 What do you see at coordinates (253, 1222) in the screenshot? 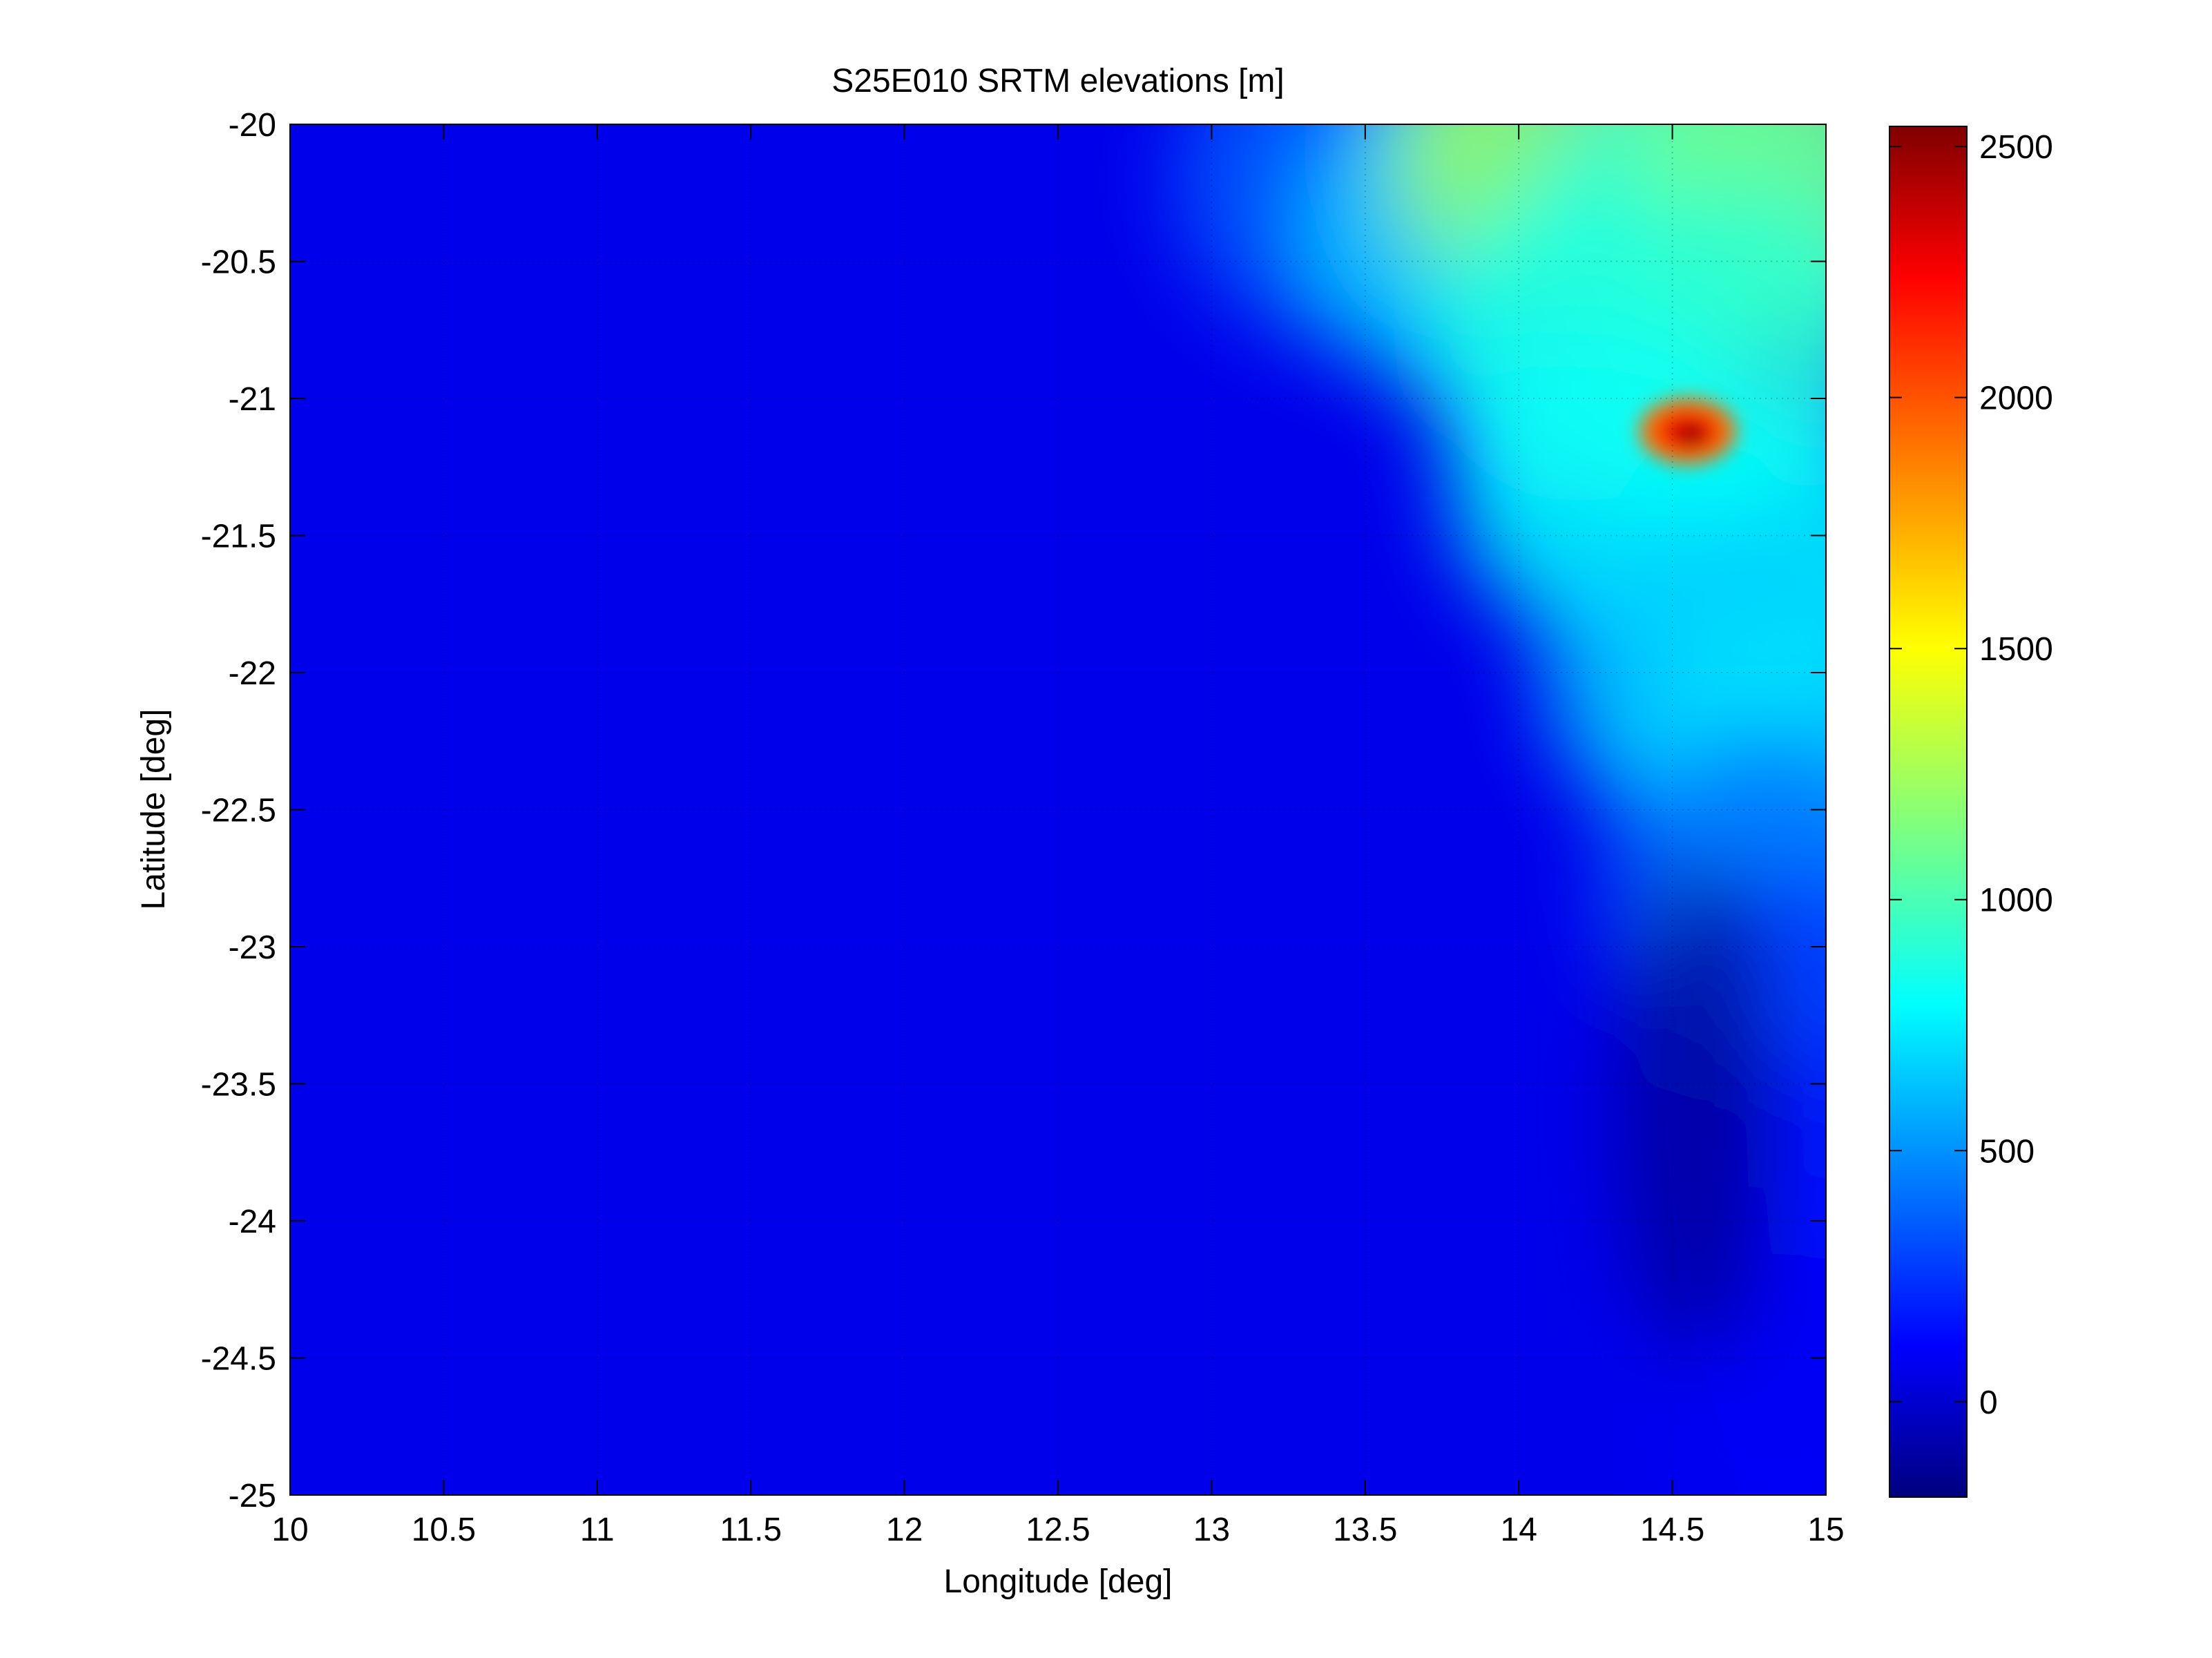
I see `y-tick-label: -24` at bounding box center [253, 1222].